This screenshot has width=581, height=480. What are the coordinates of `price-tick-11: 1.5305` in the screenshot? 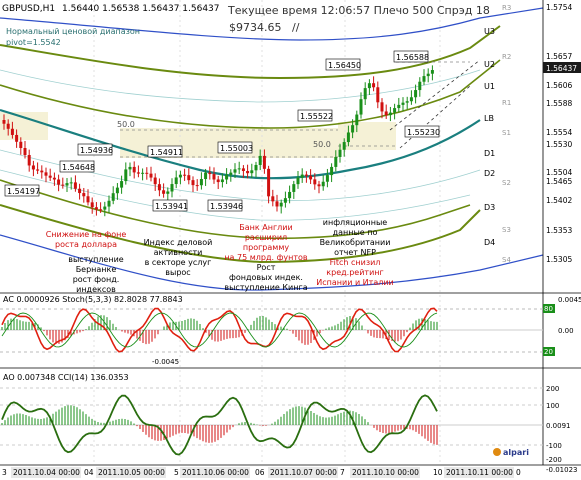 It's located at (559, 259).